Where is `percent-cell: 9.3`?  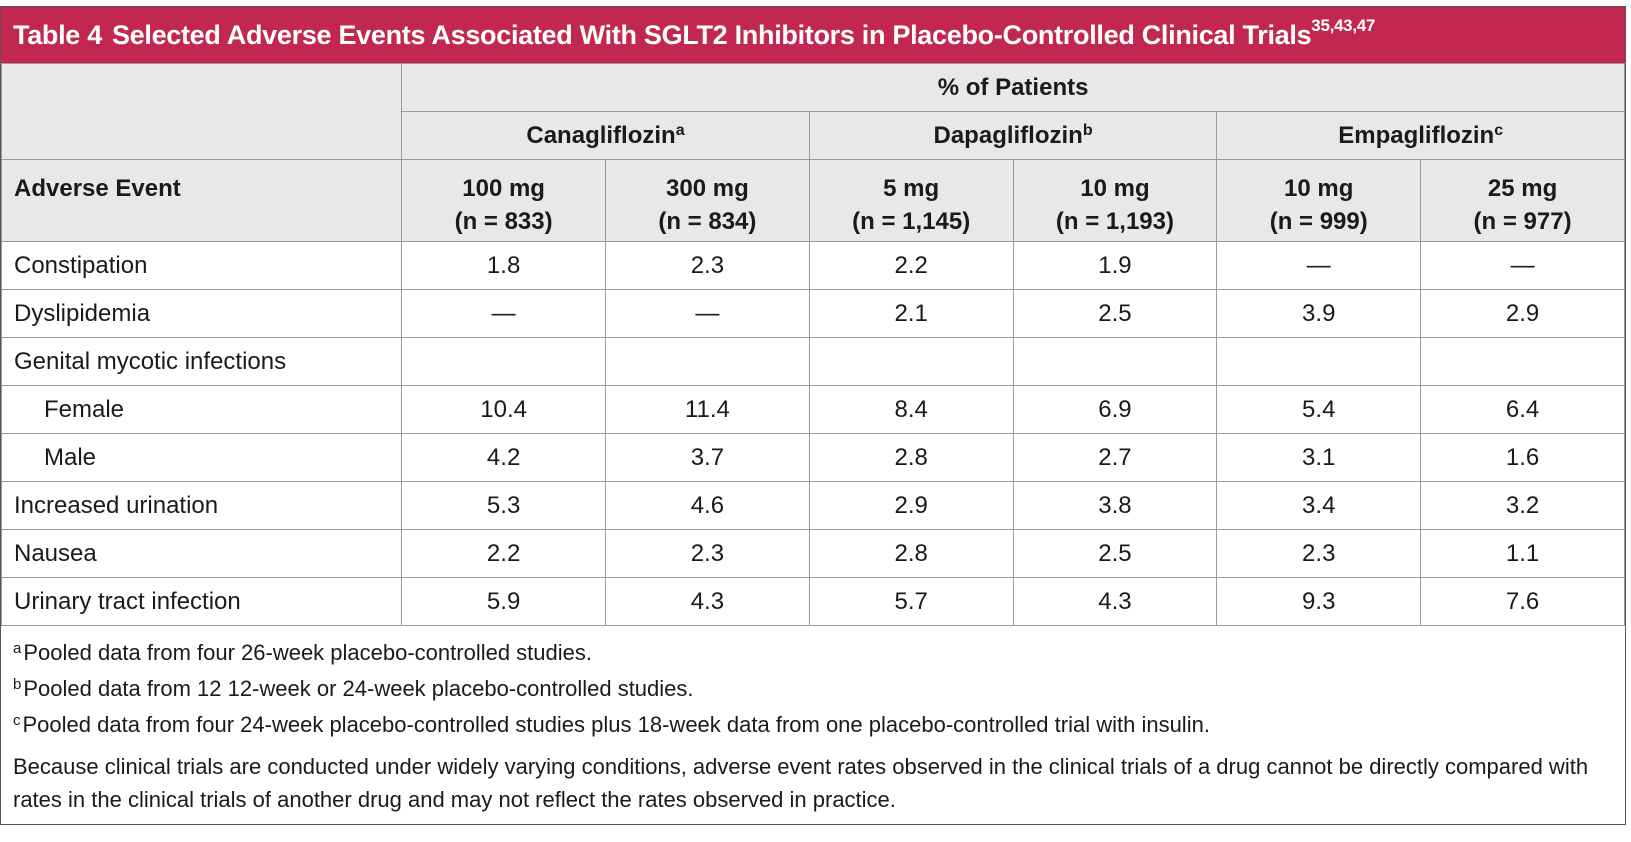 percent-cell: 9.3 is located at coordinates (1319, 601).